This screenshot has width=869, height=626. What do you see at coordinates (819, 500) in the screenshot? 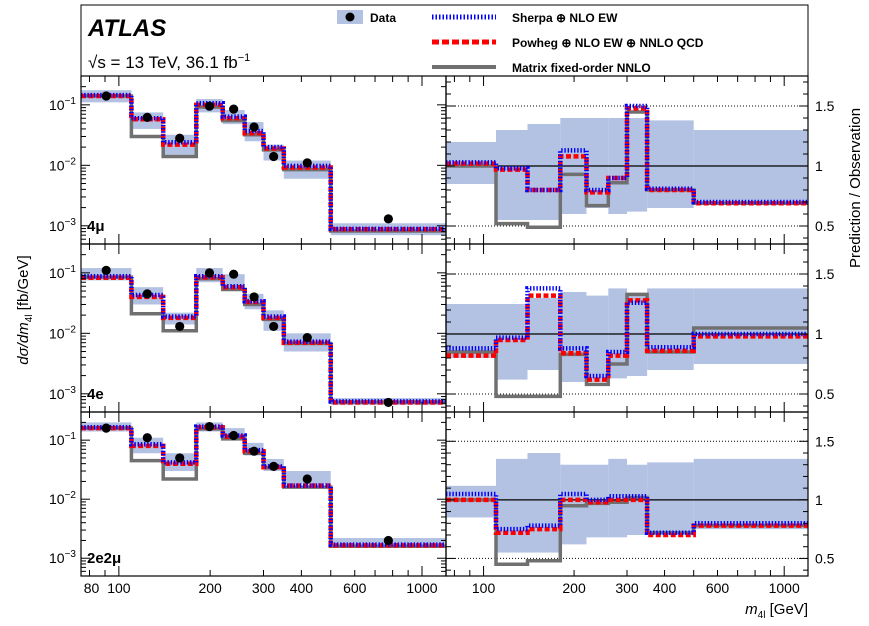
I see `panel-3-ratio-tick-label: 1` at bounding box center [819, 500].